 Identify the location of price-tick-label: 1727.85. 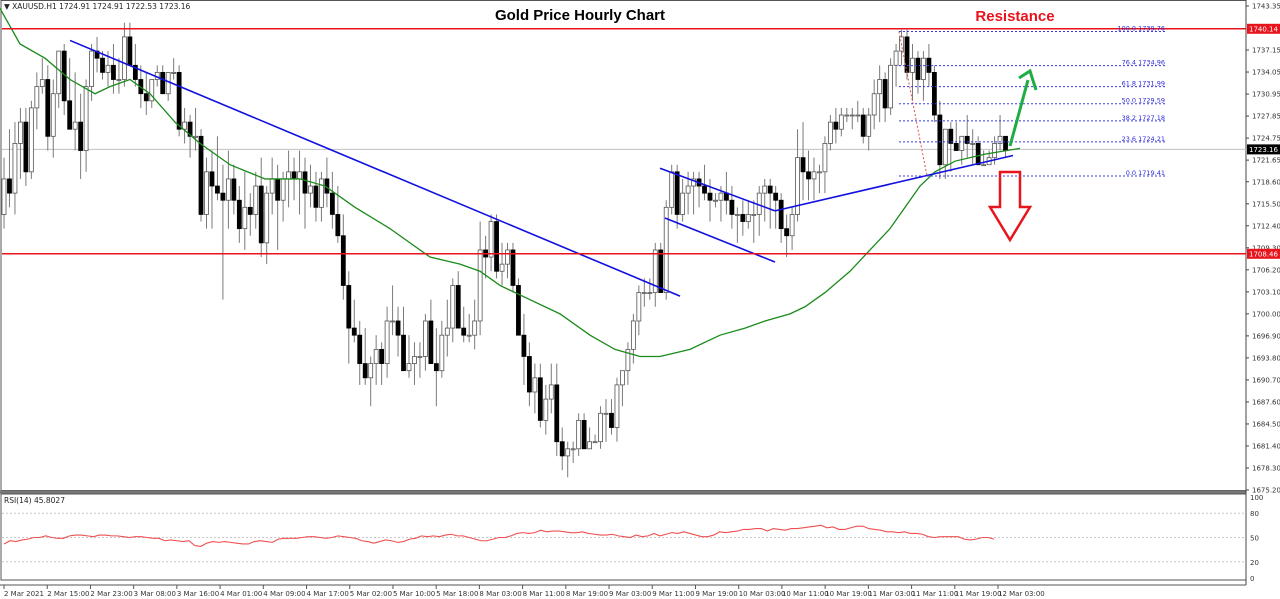
(1266, 117).